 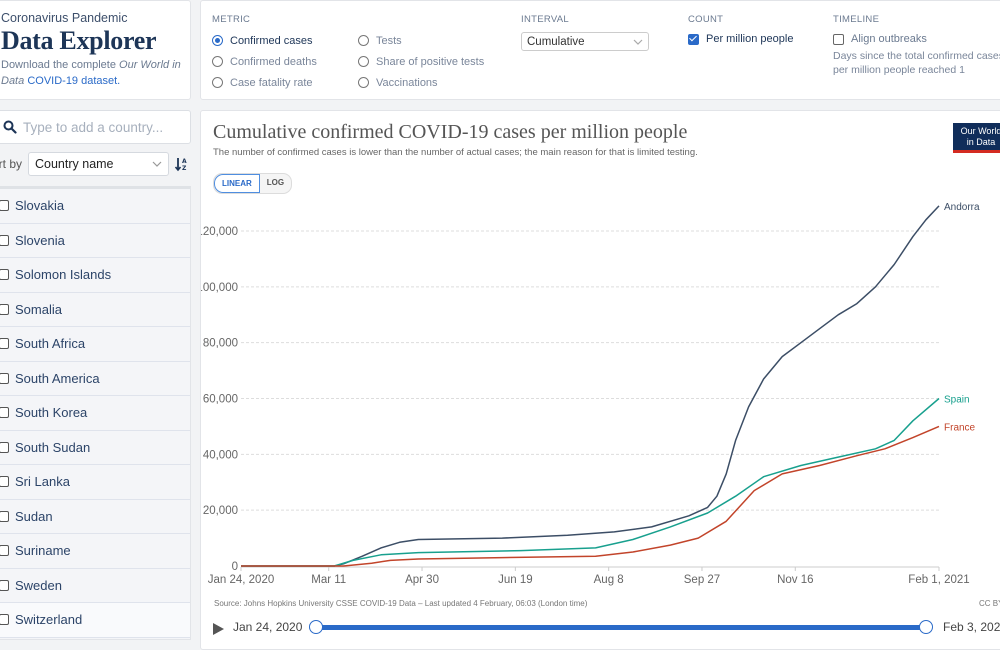 What do you see at coordinates (706, 19) in the screenshot?
I see `count-heading: COUNT` at bounding box center [706, 19].